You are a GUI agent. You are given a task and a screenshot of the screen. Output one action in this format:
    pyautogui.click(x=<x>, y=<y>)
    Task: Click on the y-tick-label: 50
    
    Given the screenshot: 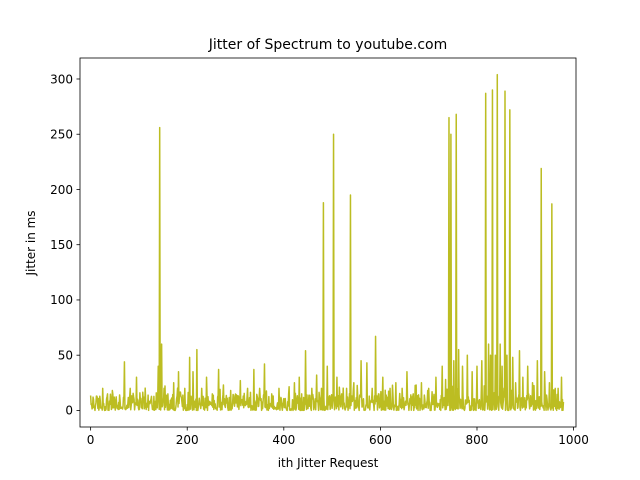 What is the action you would take?
    pyautogui.click(x=65, y=355)
    